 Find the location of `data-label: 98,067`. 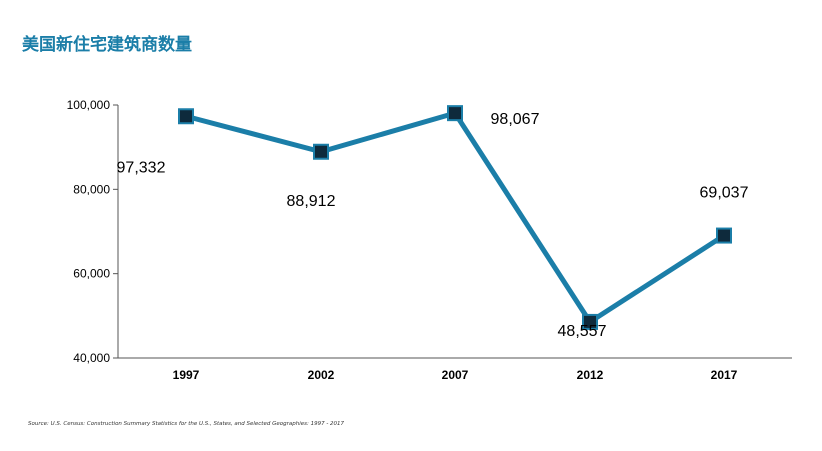

data-label: 98,067 is located at coordinates (515, 119).